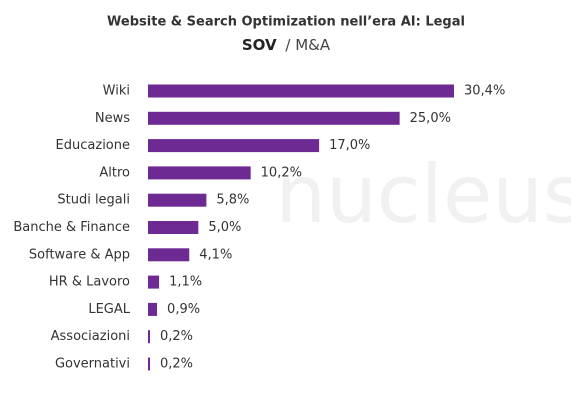 The image size is (571, 400). Describe the element at coordinates (109, 309) in the screenshot. I see `category-label: LEGAL` at that location.